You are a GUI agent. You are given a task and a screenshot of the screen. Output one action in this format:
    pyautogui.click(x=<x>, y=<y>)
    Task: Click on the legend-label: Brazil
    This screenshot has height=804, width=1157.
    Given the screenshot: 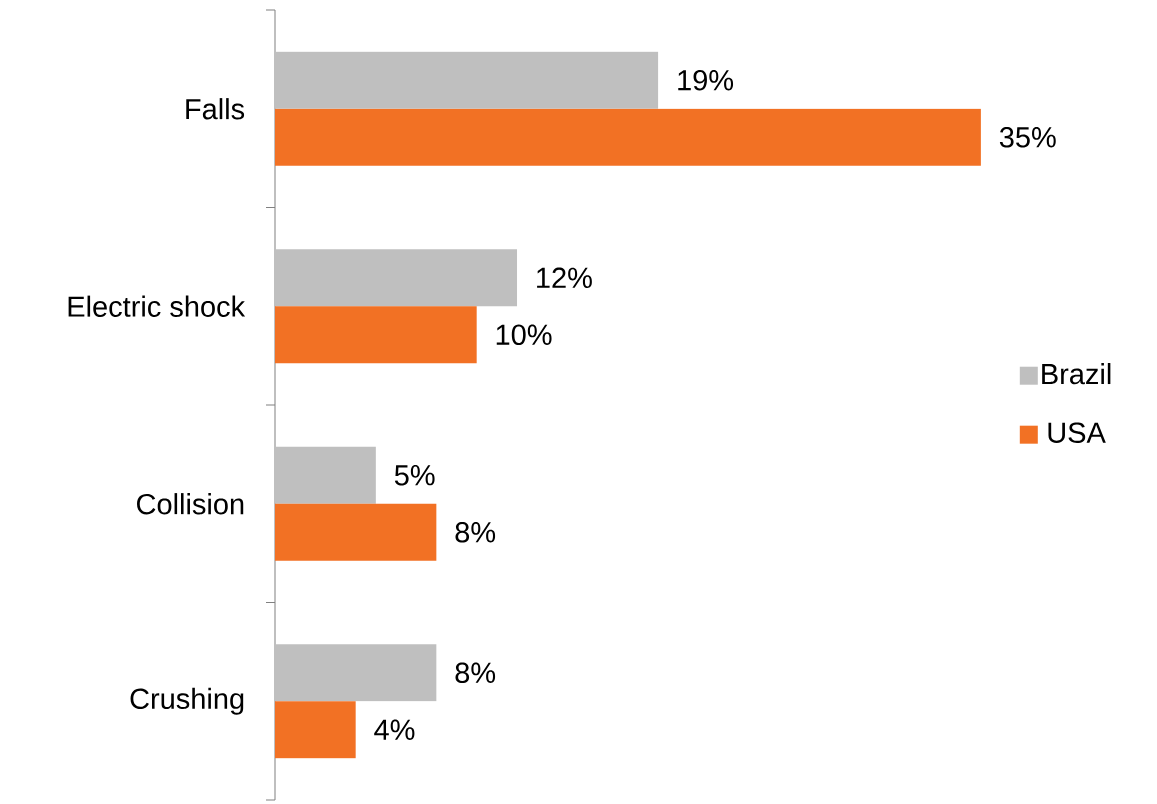 What is the action you would take?
    pyautogui.click(x=1076, y=374)
    